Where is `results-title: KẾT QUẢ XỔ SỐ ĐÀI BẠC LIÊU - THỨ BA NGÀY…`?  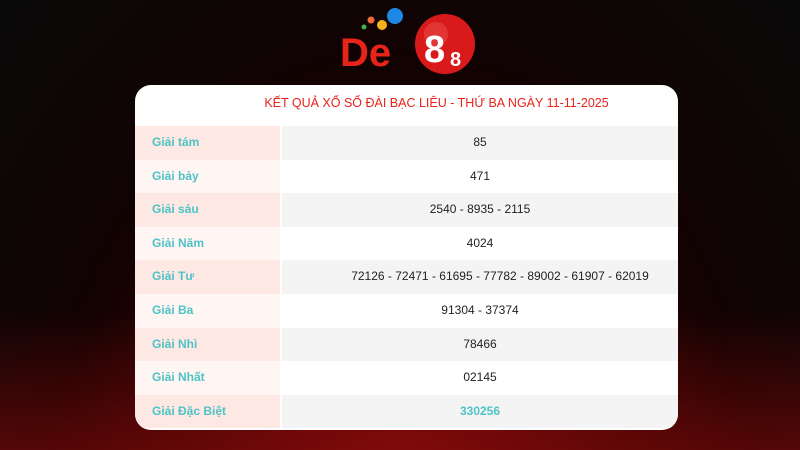
results-title: KẾT QUẢ XỔ SỐ ĐÀI BẠC LIÊU - THỨ BA NGÀY… is located at coordinates (436, 103).